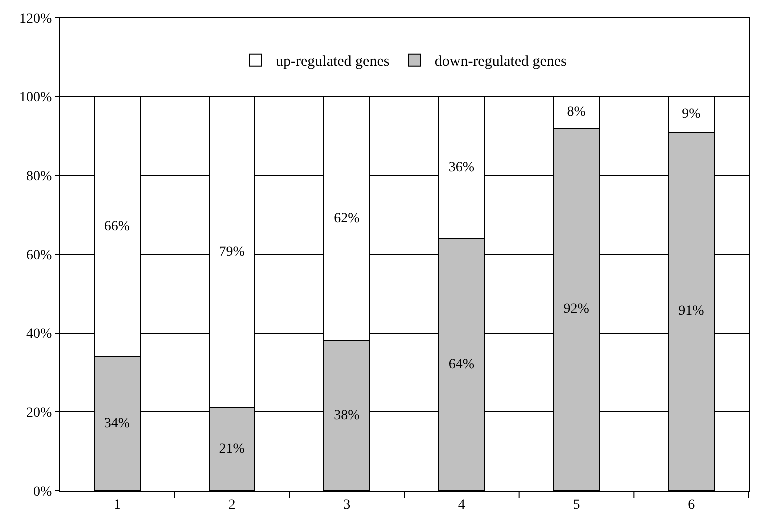 The height and width of the screenshot is (531, 764). What do you see at coordinates (36, 19) in the screenshot?
I see `y-tick-label: 120%` at bounding box center [36, 19].